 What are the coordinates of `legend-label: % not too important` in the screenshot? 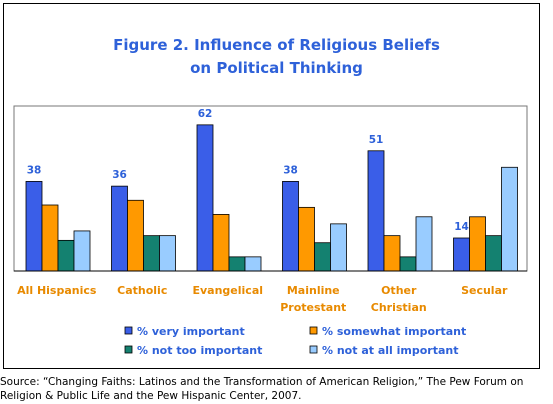 It's located at (199, 350).